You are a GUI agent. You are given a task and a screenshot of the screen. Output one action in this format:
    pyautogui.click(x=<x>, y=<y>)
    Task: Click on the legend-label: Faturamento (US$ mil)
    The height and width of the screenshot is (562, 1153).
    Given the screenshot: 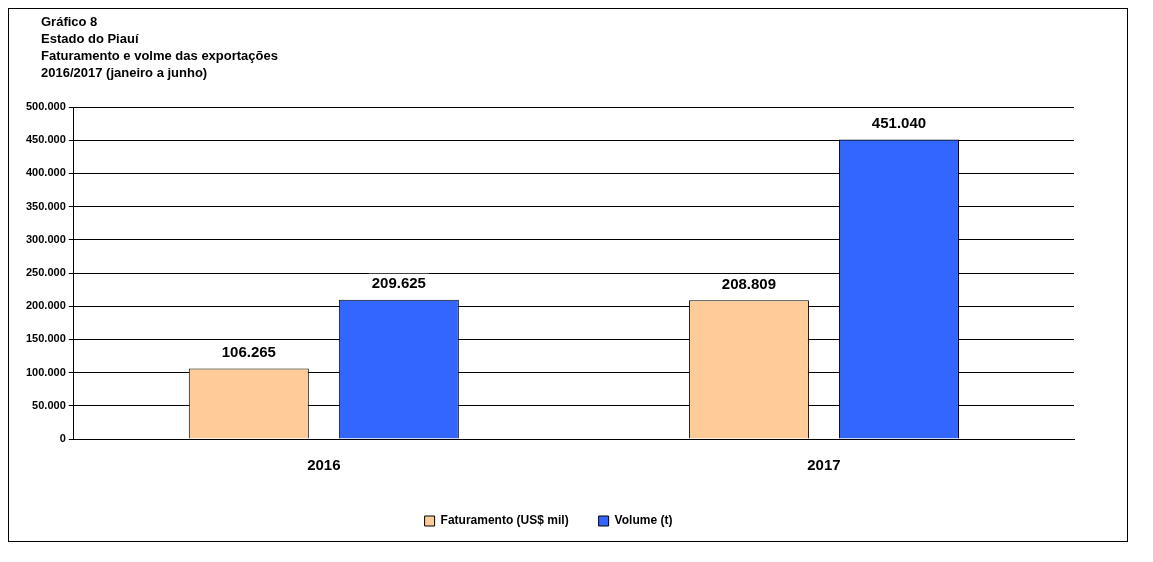 What is the action you would take?
    pyautogui.click(x=504, y=520)
    